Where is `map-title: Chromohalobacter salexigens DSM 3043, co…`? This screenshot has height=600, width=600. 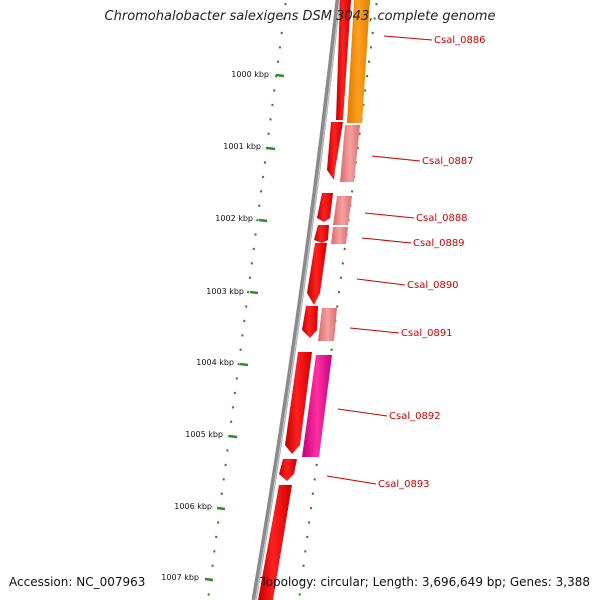
map-title: Chromohalobacter salexigens DSM 3043, co… is located at coordinates (300, 16).